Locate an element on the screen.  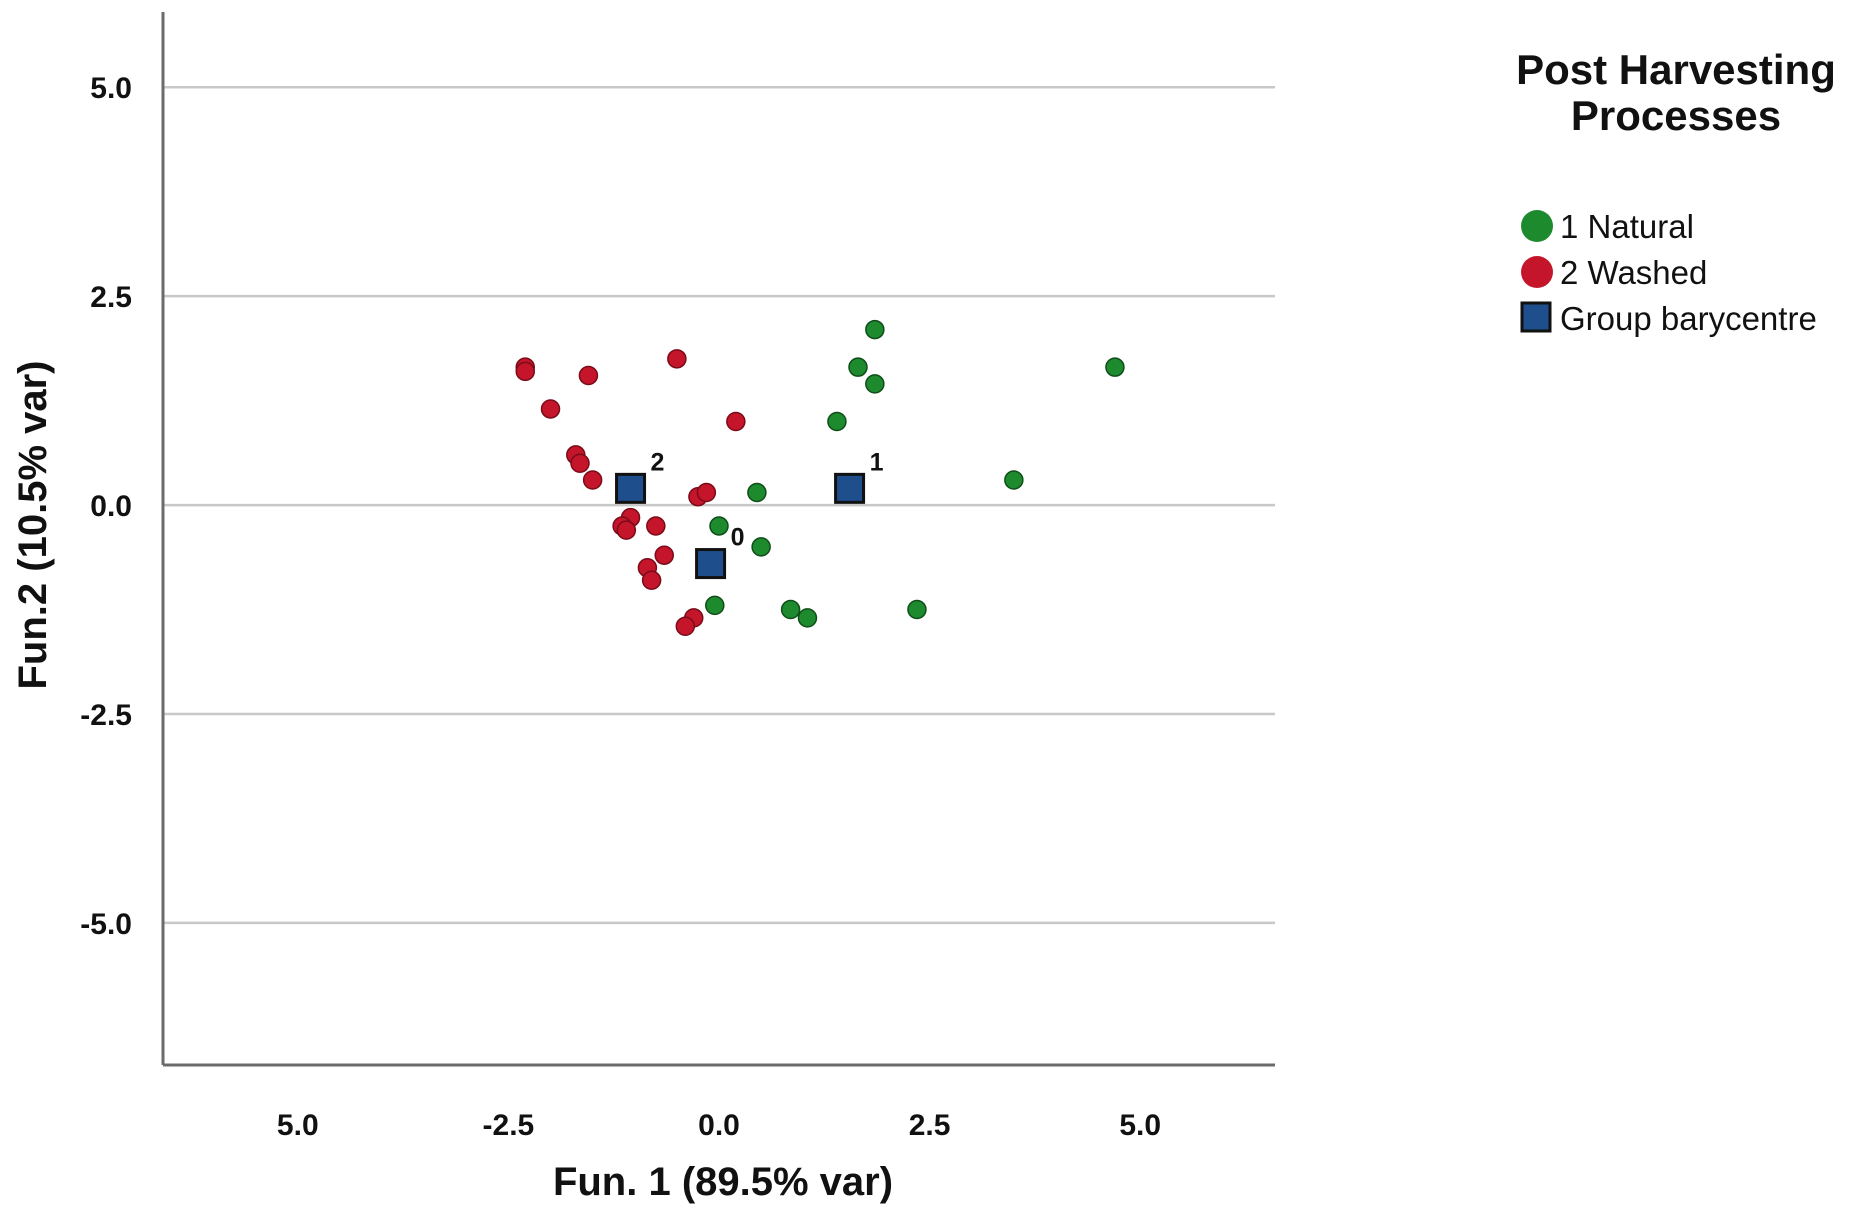
legend-title: Processes is located at coordinates (1676, 115).